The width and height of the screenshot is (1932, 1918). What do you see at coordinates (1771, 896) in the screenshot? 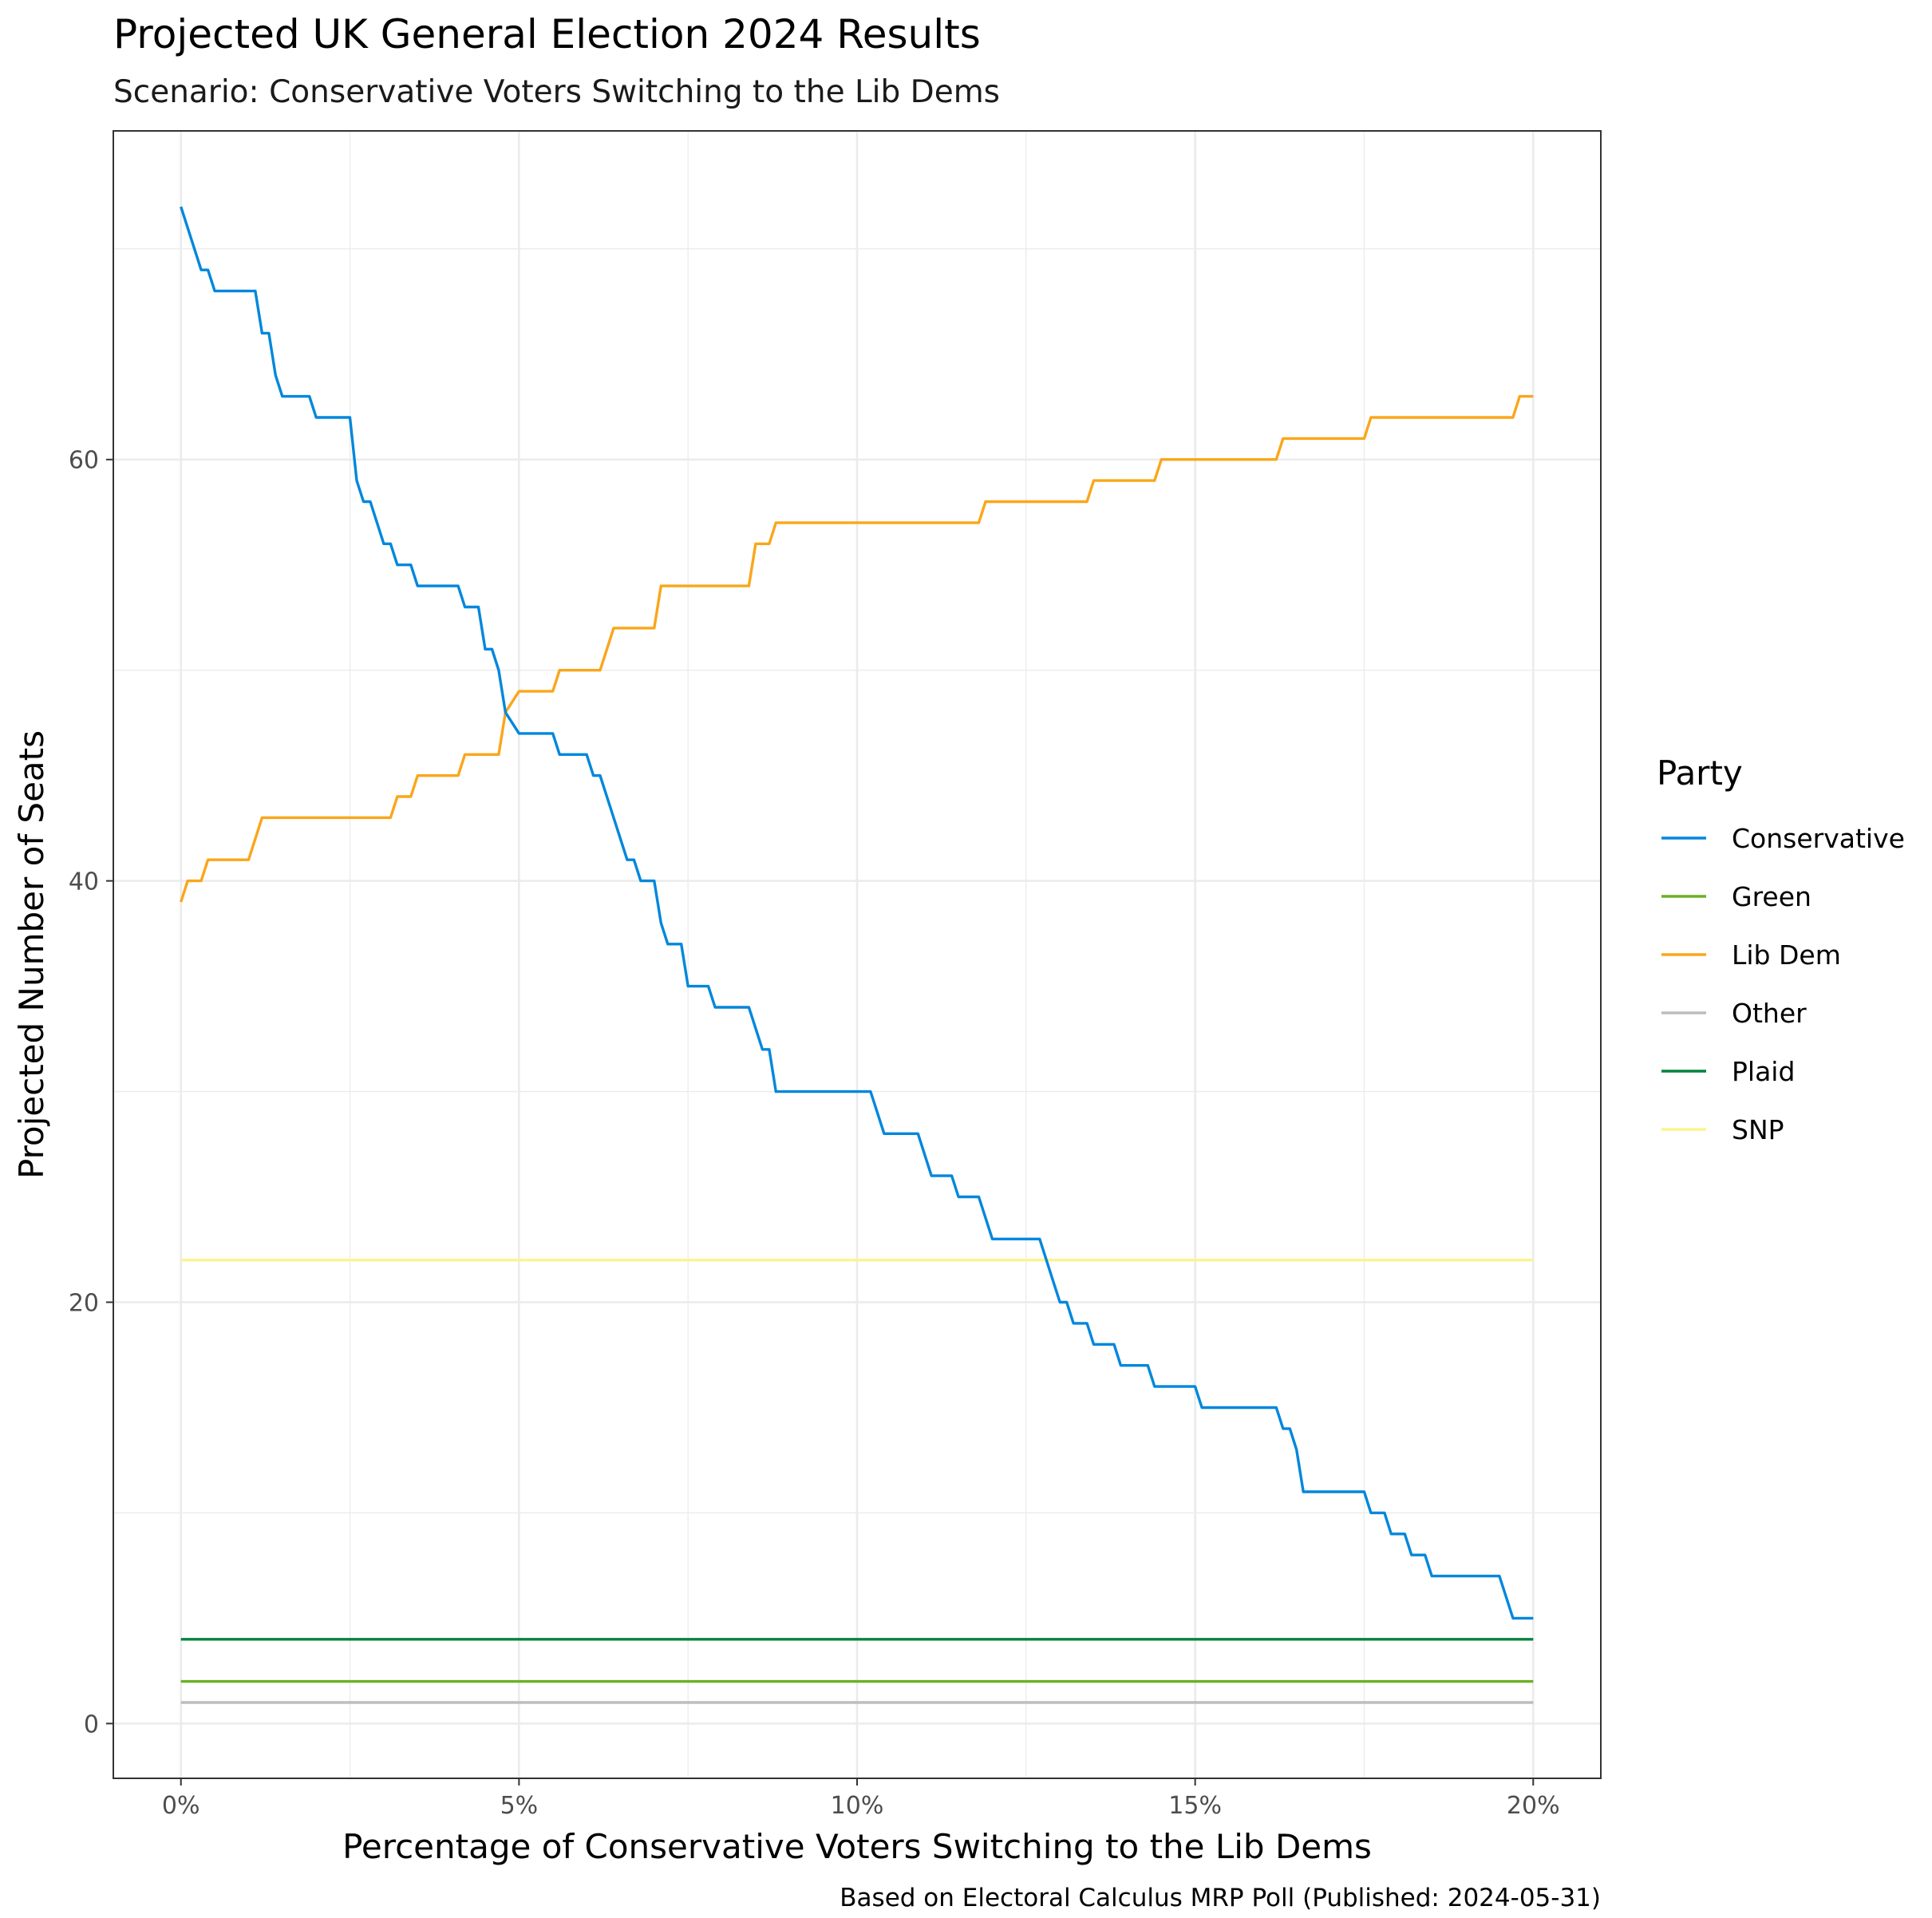
I see `legend-label-green: Green` at bounding box center [1771, 896].